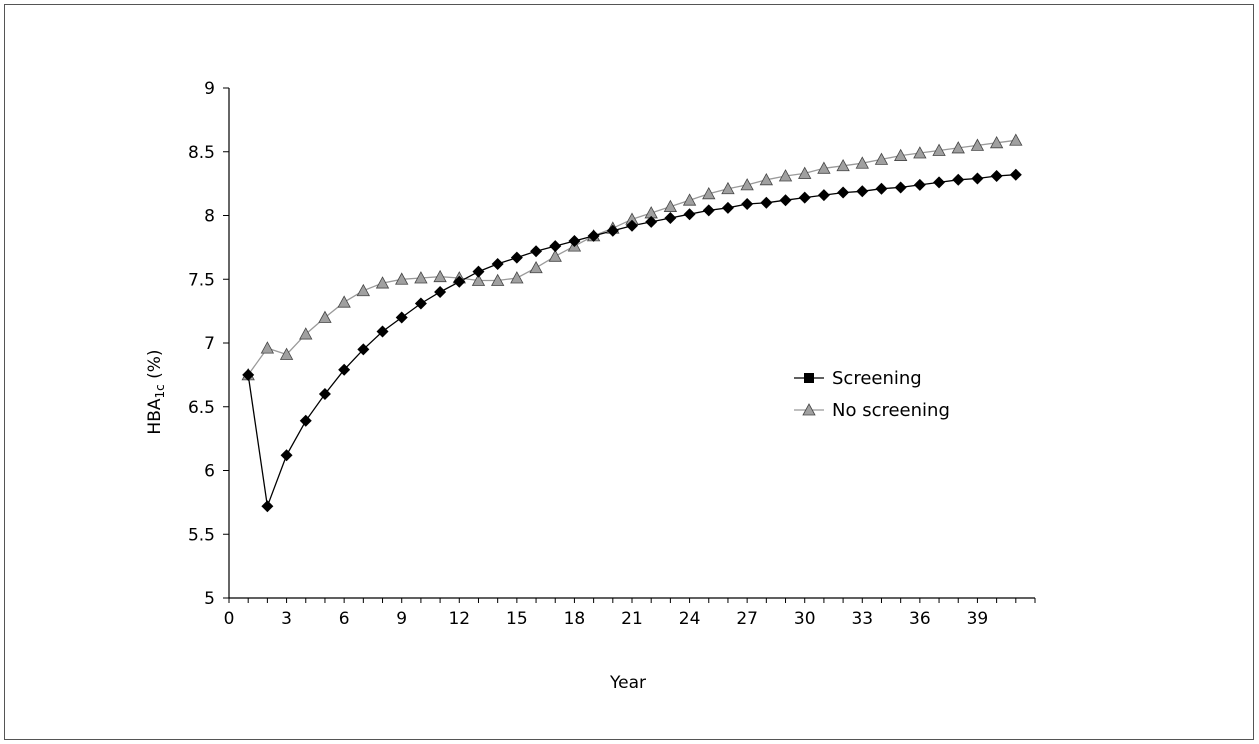  Describe the element at coordinates (155, 366) in the screenshot. I see `y-axis-label-suffix: (%)` at that location.